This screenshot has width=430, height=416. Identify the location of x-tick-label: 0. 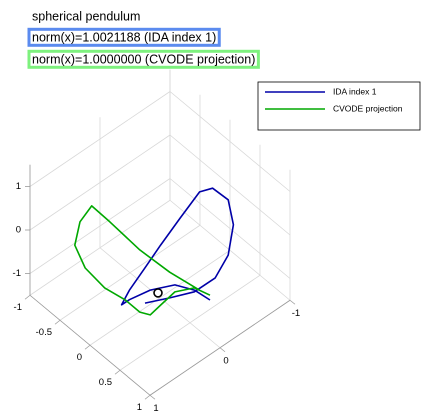
(79, 357).